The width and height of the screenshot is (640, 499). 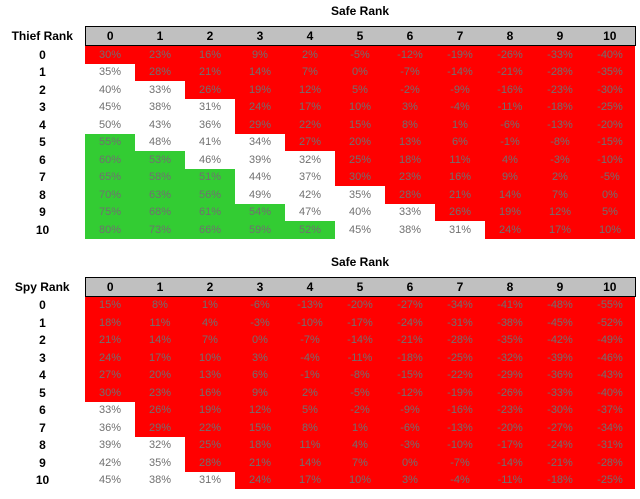 I want to click on value-cell: 52%, so click(x=310, y=230).